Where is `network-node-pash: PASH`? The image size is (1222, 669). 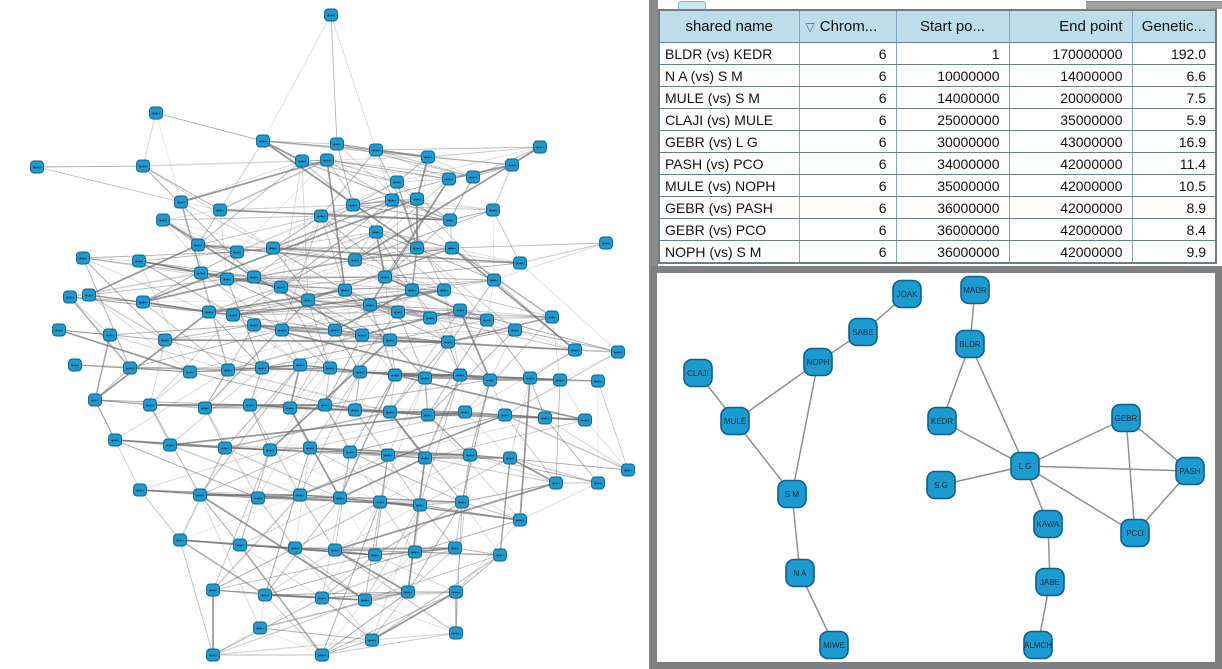 network-node-pash: PASH is located at coordinates (1190, 471).